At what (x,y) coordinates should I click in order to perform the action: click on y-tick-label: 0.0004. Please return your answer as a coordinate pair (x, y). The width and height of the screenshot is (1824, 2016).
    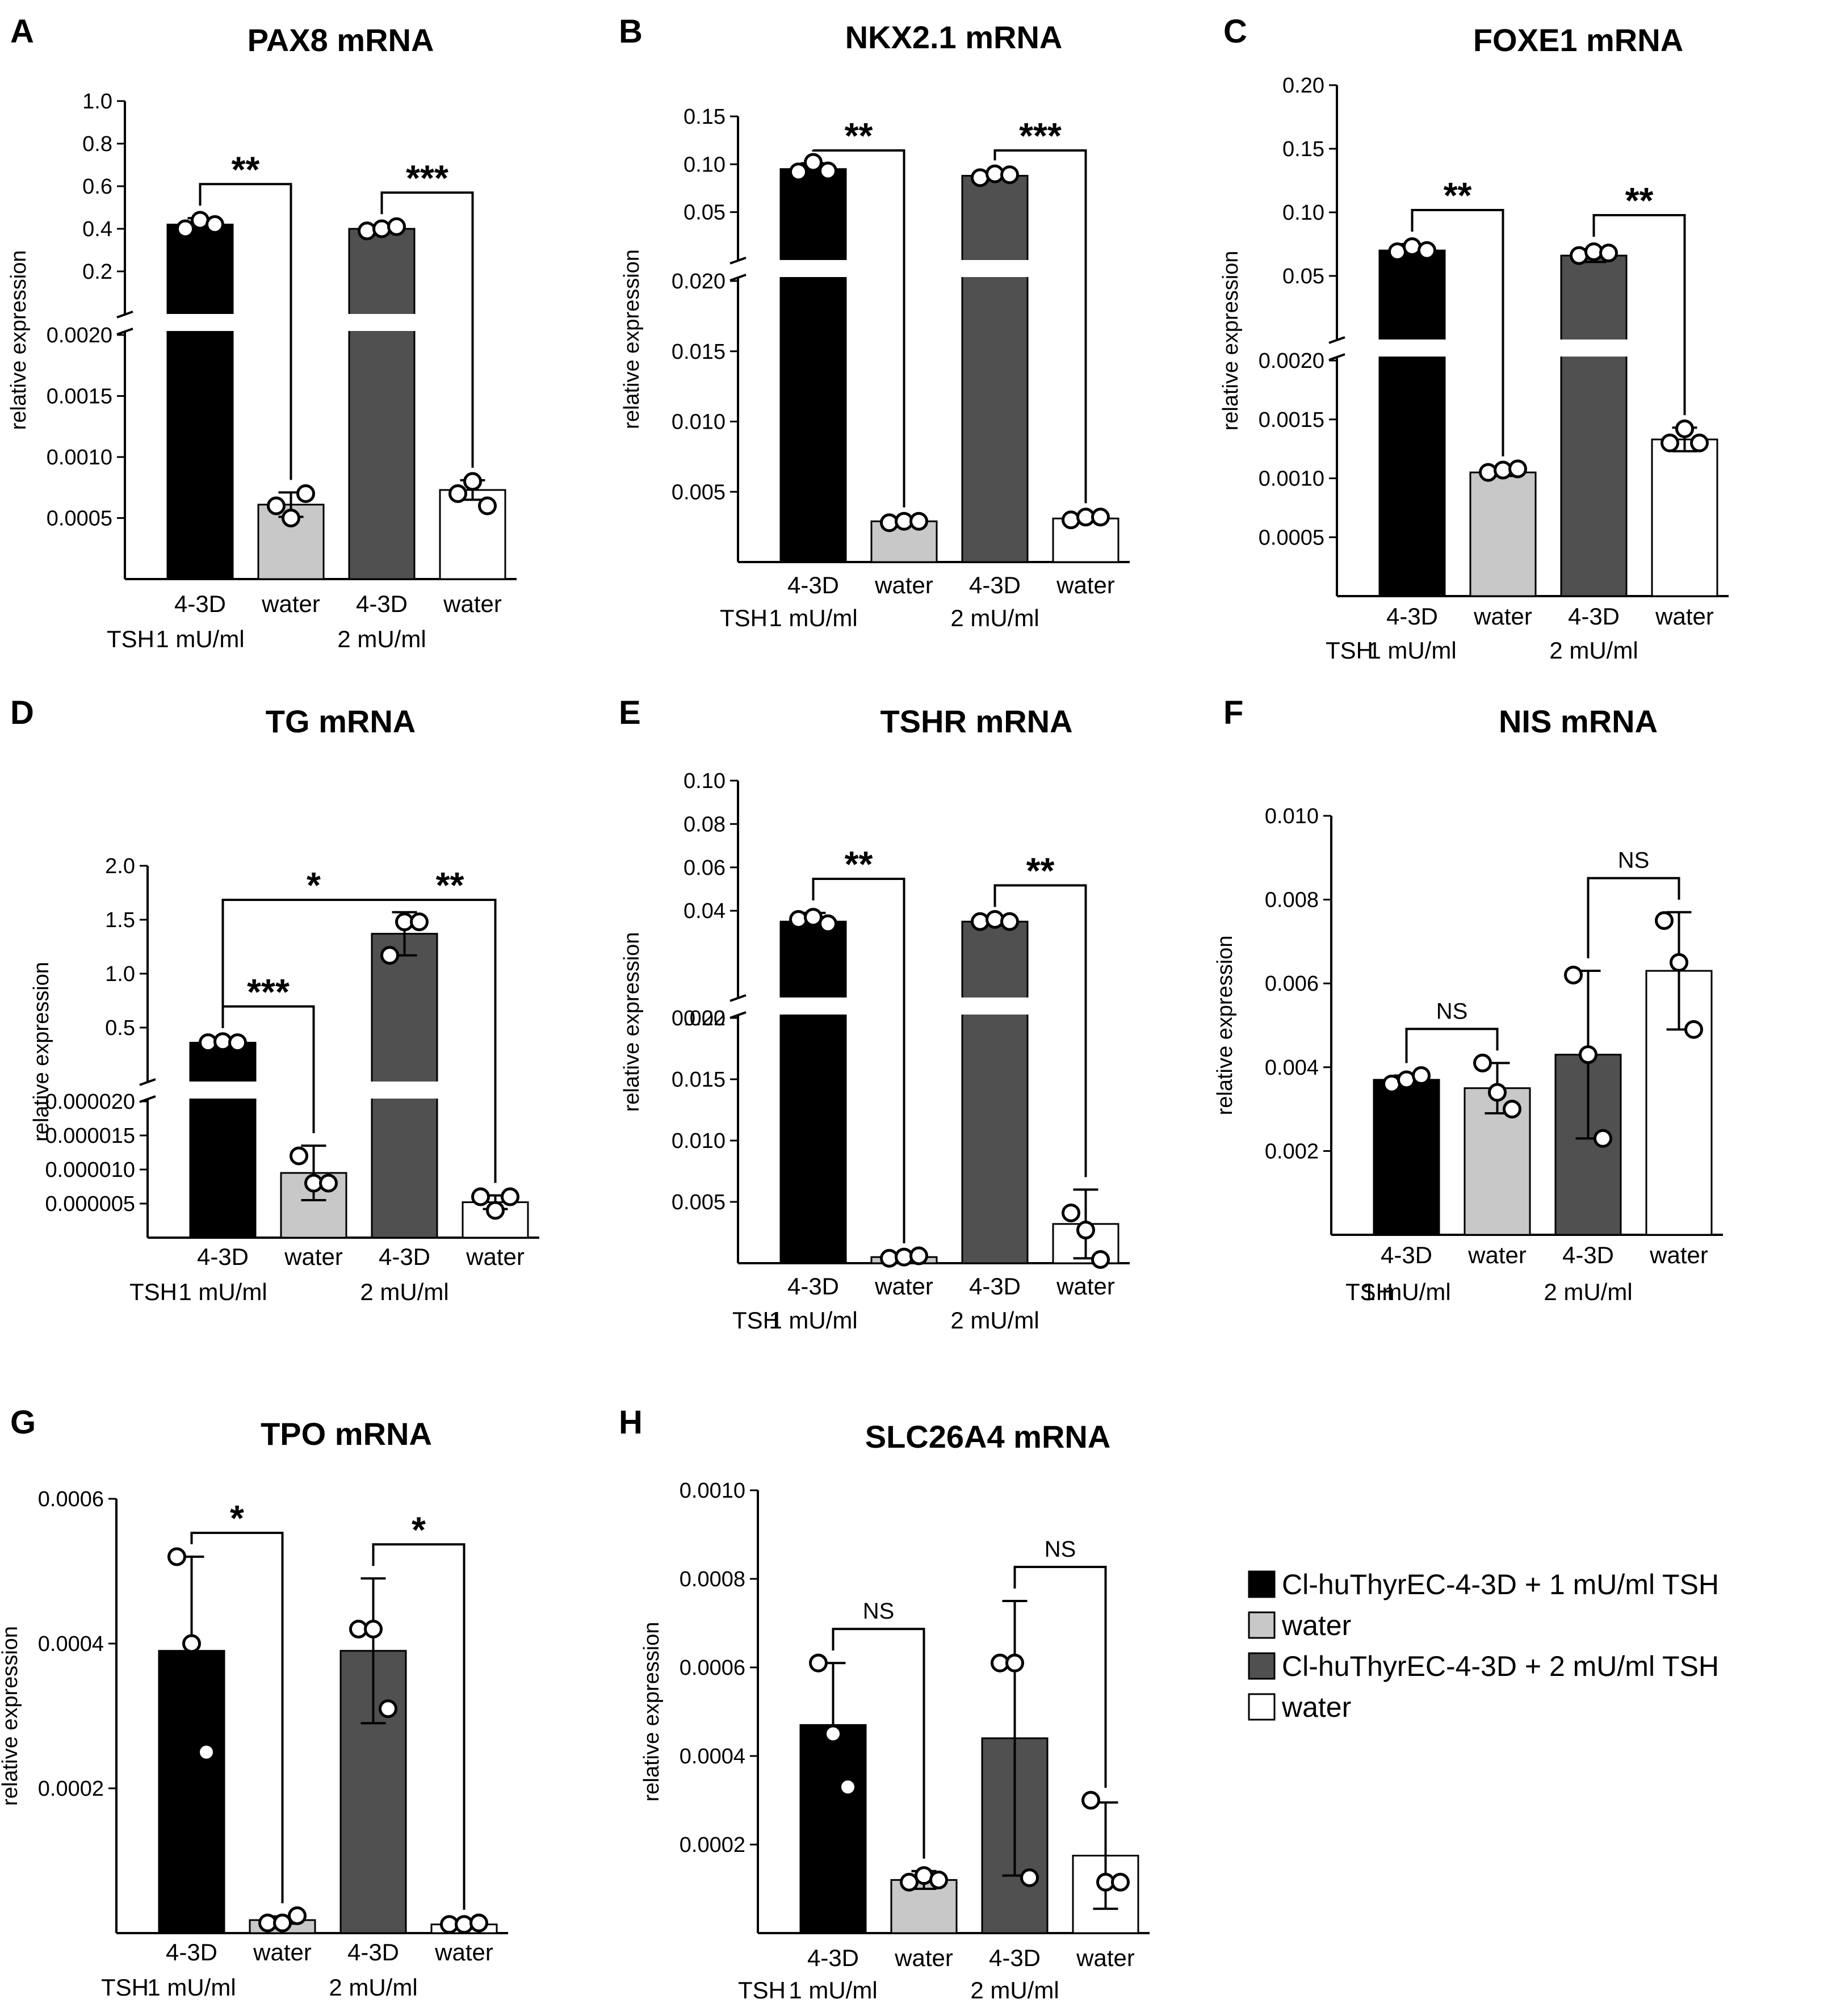
    Looking at the image, I should click on (712, 1756).